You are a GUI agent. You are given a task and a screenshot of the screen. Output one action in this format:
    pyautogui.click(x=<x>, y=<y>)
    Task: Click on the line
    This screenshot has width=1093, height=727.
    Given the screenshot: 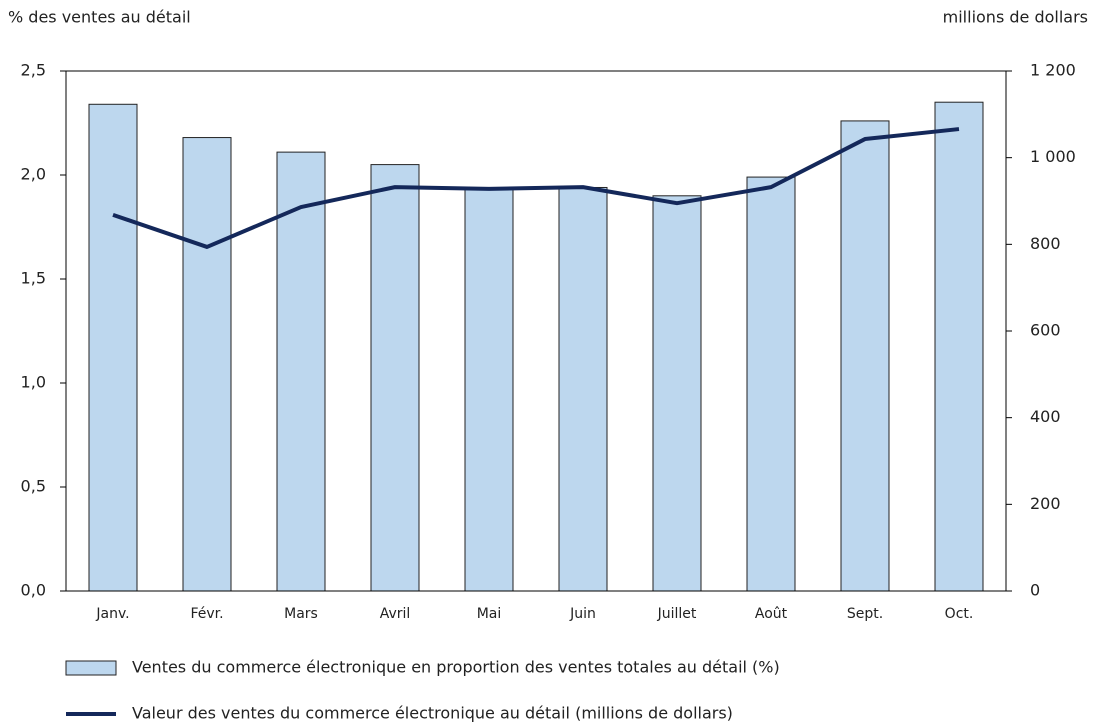 What is the action you would take?
    pyautogui.click(x=536, y=188)
    